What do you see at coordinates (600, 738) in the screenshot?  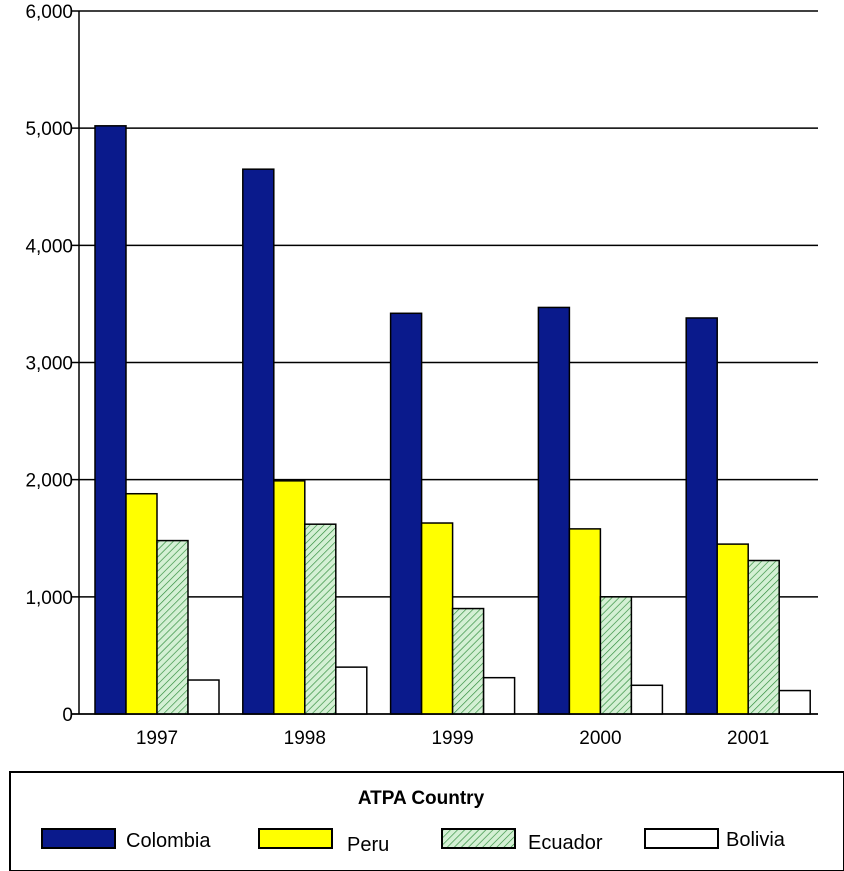 I see `x-tick-label: 2000` at bounding box center [600, 738].